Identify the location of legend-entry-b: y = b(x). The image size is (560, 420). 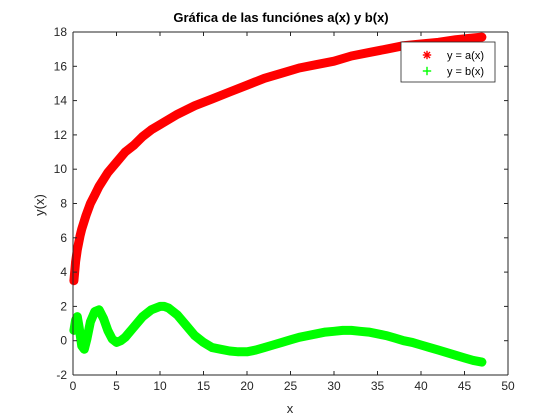
(465, 72).